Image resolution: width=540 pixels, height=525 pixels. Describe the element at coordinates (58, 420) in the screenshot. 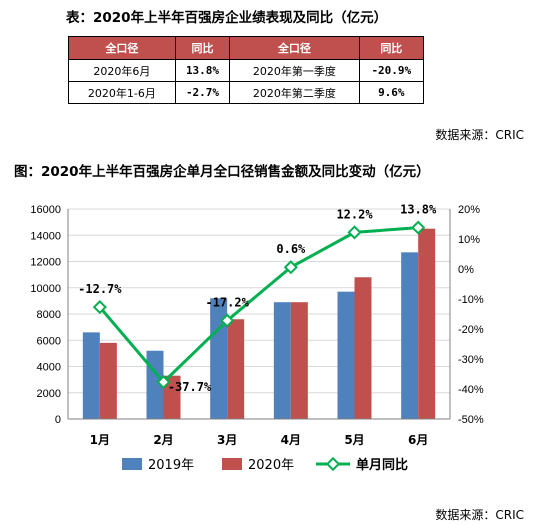

I see `y-tick-label-left: 0` at that location.